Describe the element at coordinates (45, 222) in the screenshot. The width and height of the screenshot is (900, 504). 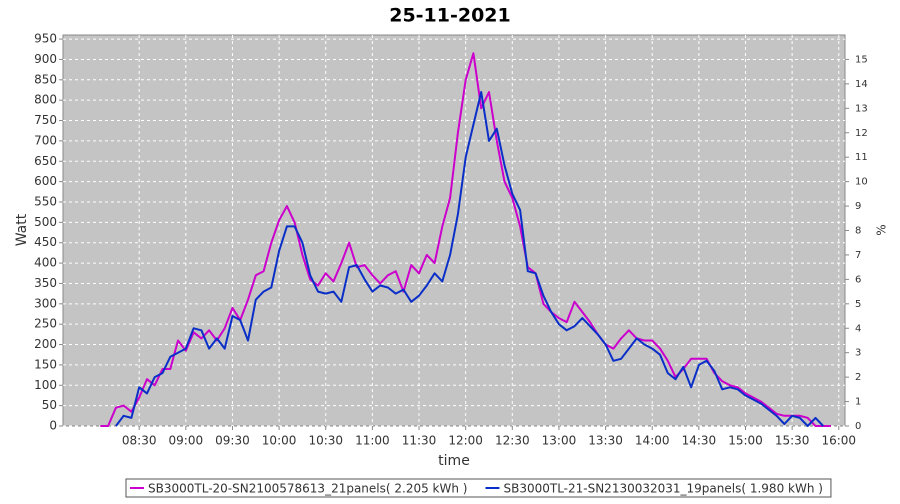
I see `y-tick-label: 500` at that location.